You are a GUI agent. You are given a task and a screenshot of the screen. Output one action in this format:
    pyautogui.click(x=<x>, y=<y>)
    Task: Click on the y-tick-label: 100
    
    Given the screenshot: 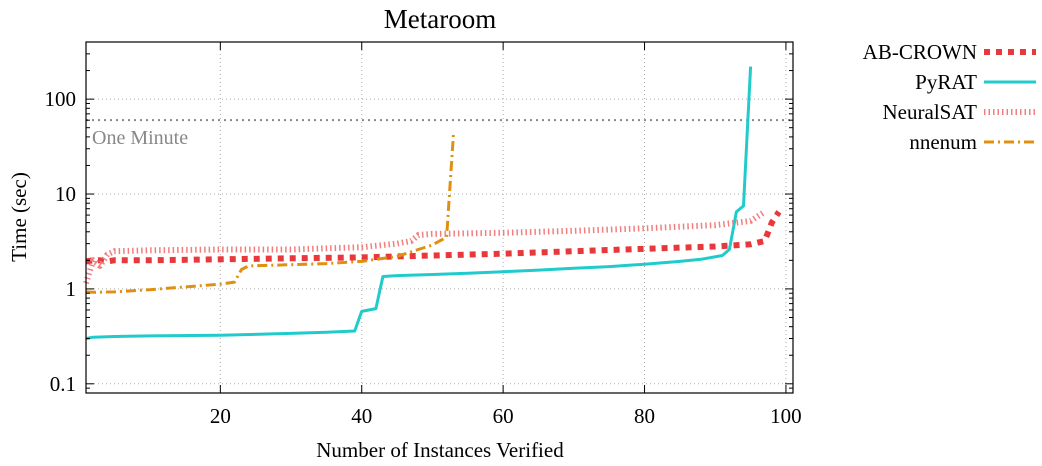 What is the action you would take?
    pyautogui.click(x=61, y=99)
    